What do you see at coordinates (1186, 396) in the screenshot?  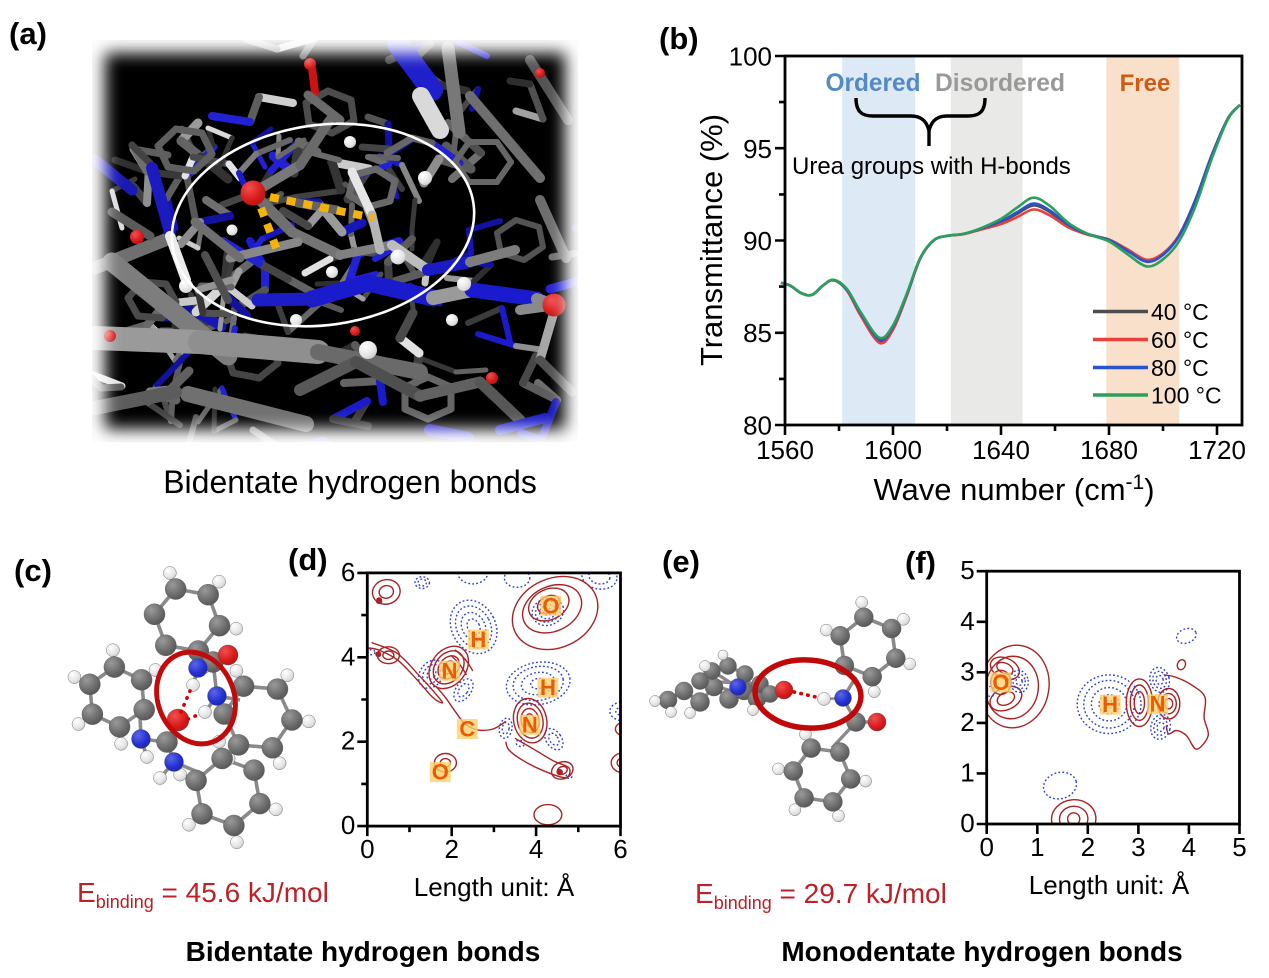 I see `svg-text: 100 °C` at bounding box center [1186, 396].